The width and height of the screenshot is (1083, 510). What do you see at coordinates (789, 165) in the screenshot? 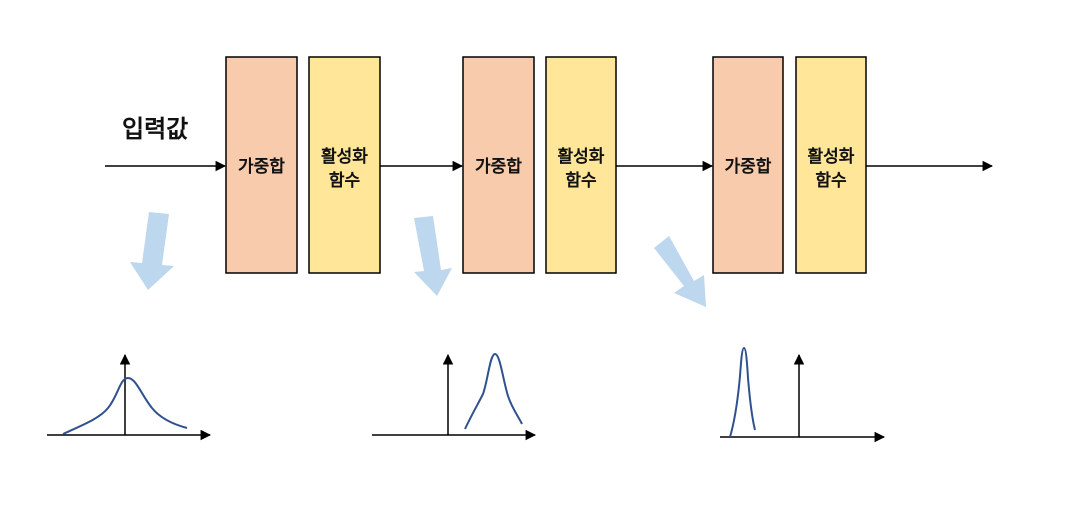
I see `stage-3: 가중합 활성화 함수` at bounding box center [789, 165].